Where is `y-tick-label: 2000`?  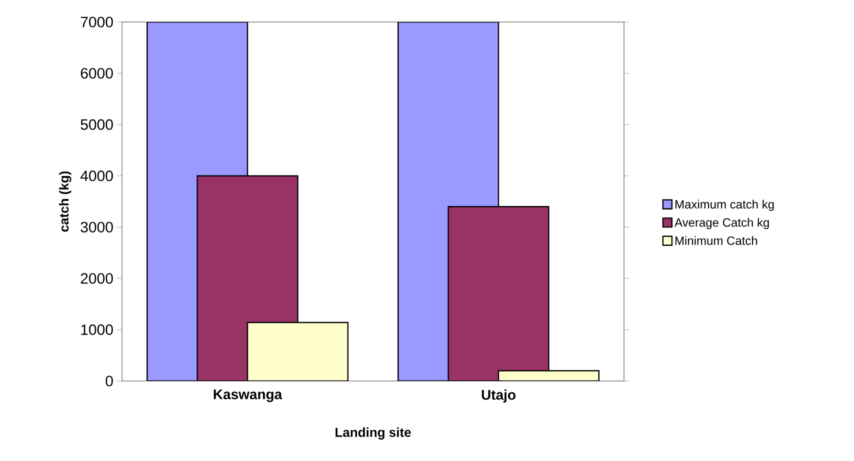 y-tick-label: 2000 is located at coordinates (96, 278).